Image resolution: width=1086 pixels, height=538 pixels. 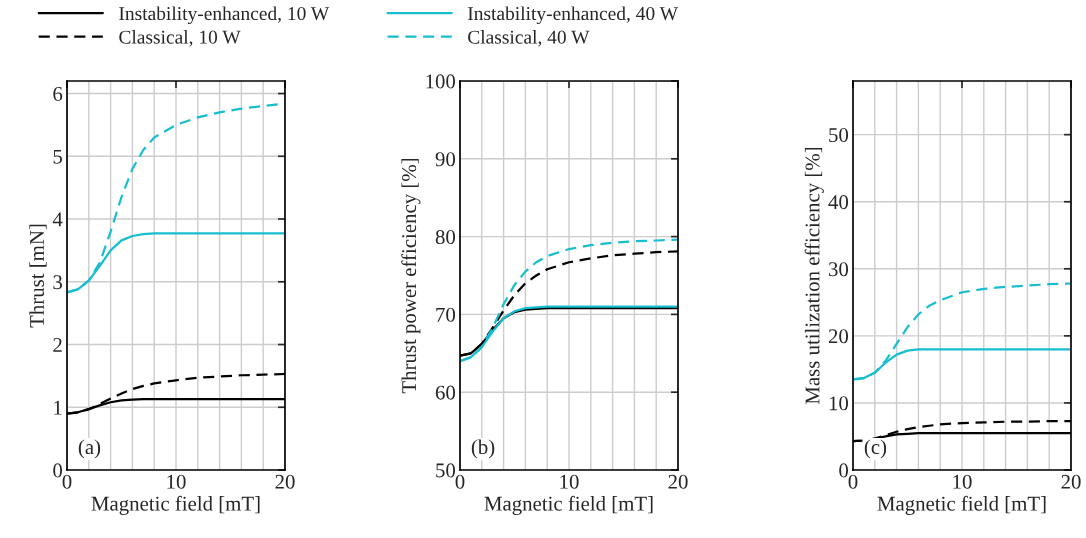 What do you see at coordinates (875, 449) in the screenshot?
I see `annotation: (c)` at bounding box center [875, 449].